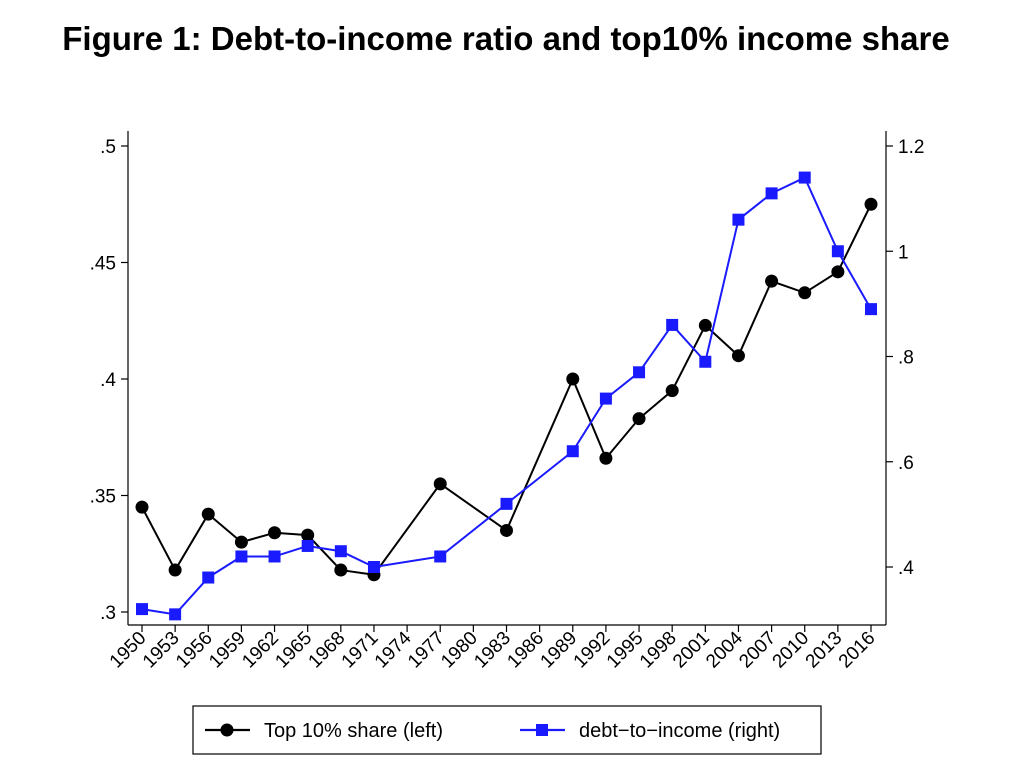 The image size is (1012, 784). Describe the element at coordinates (108, 380) in the screenshot. I see `left-tick-label: .4` at that location.